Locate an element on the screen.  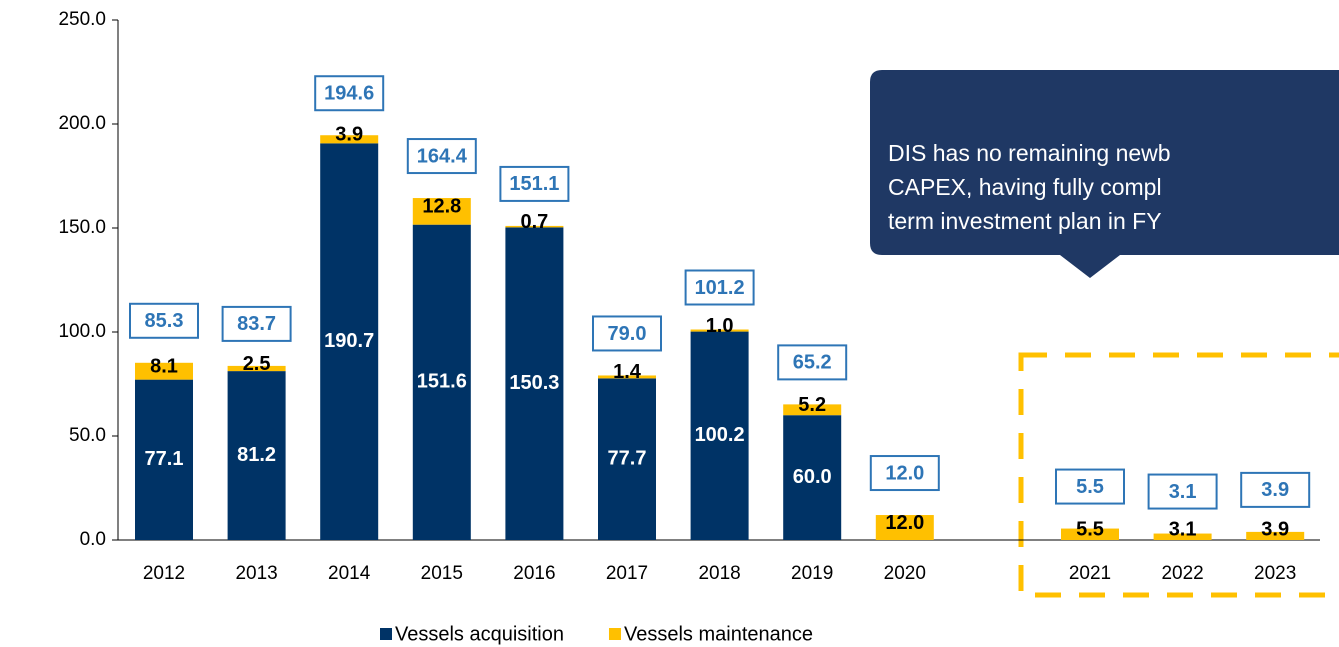
value-label: 12.8 is located at coordinates (441, 207).